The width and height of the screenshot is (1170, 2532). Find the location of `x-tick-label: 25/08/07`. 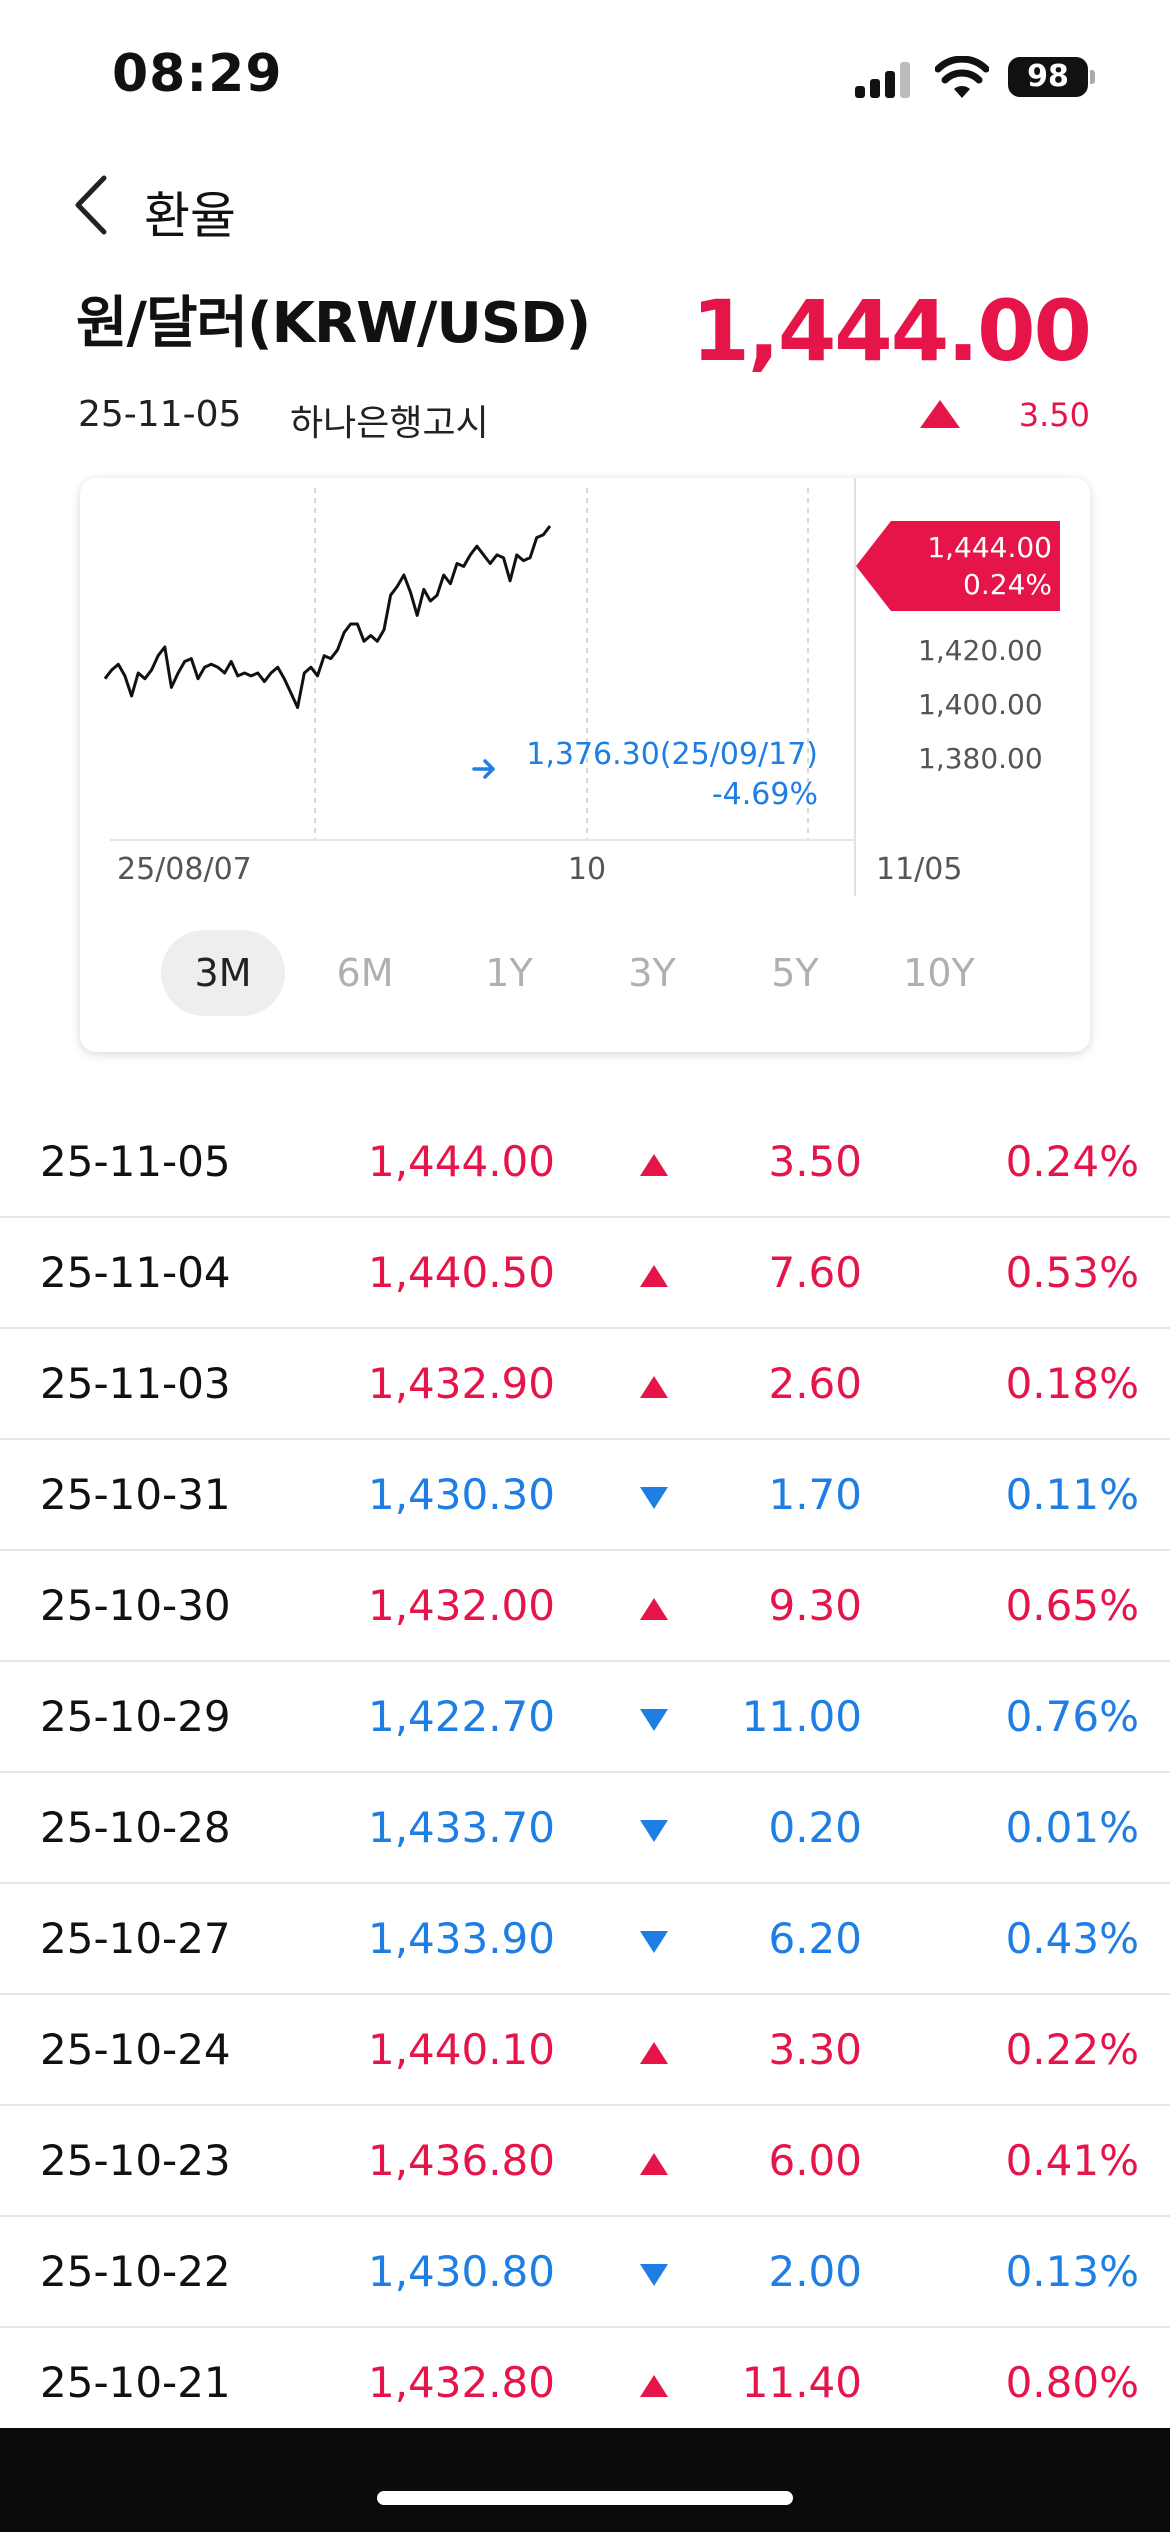

x-tick-label: 25/08/07 is located at coordinates (184, 869).